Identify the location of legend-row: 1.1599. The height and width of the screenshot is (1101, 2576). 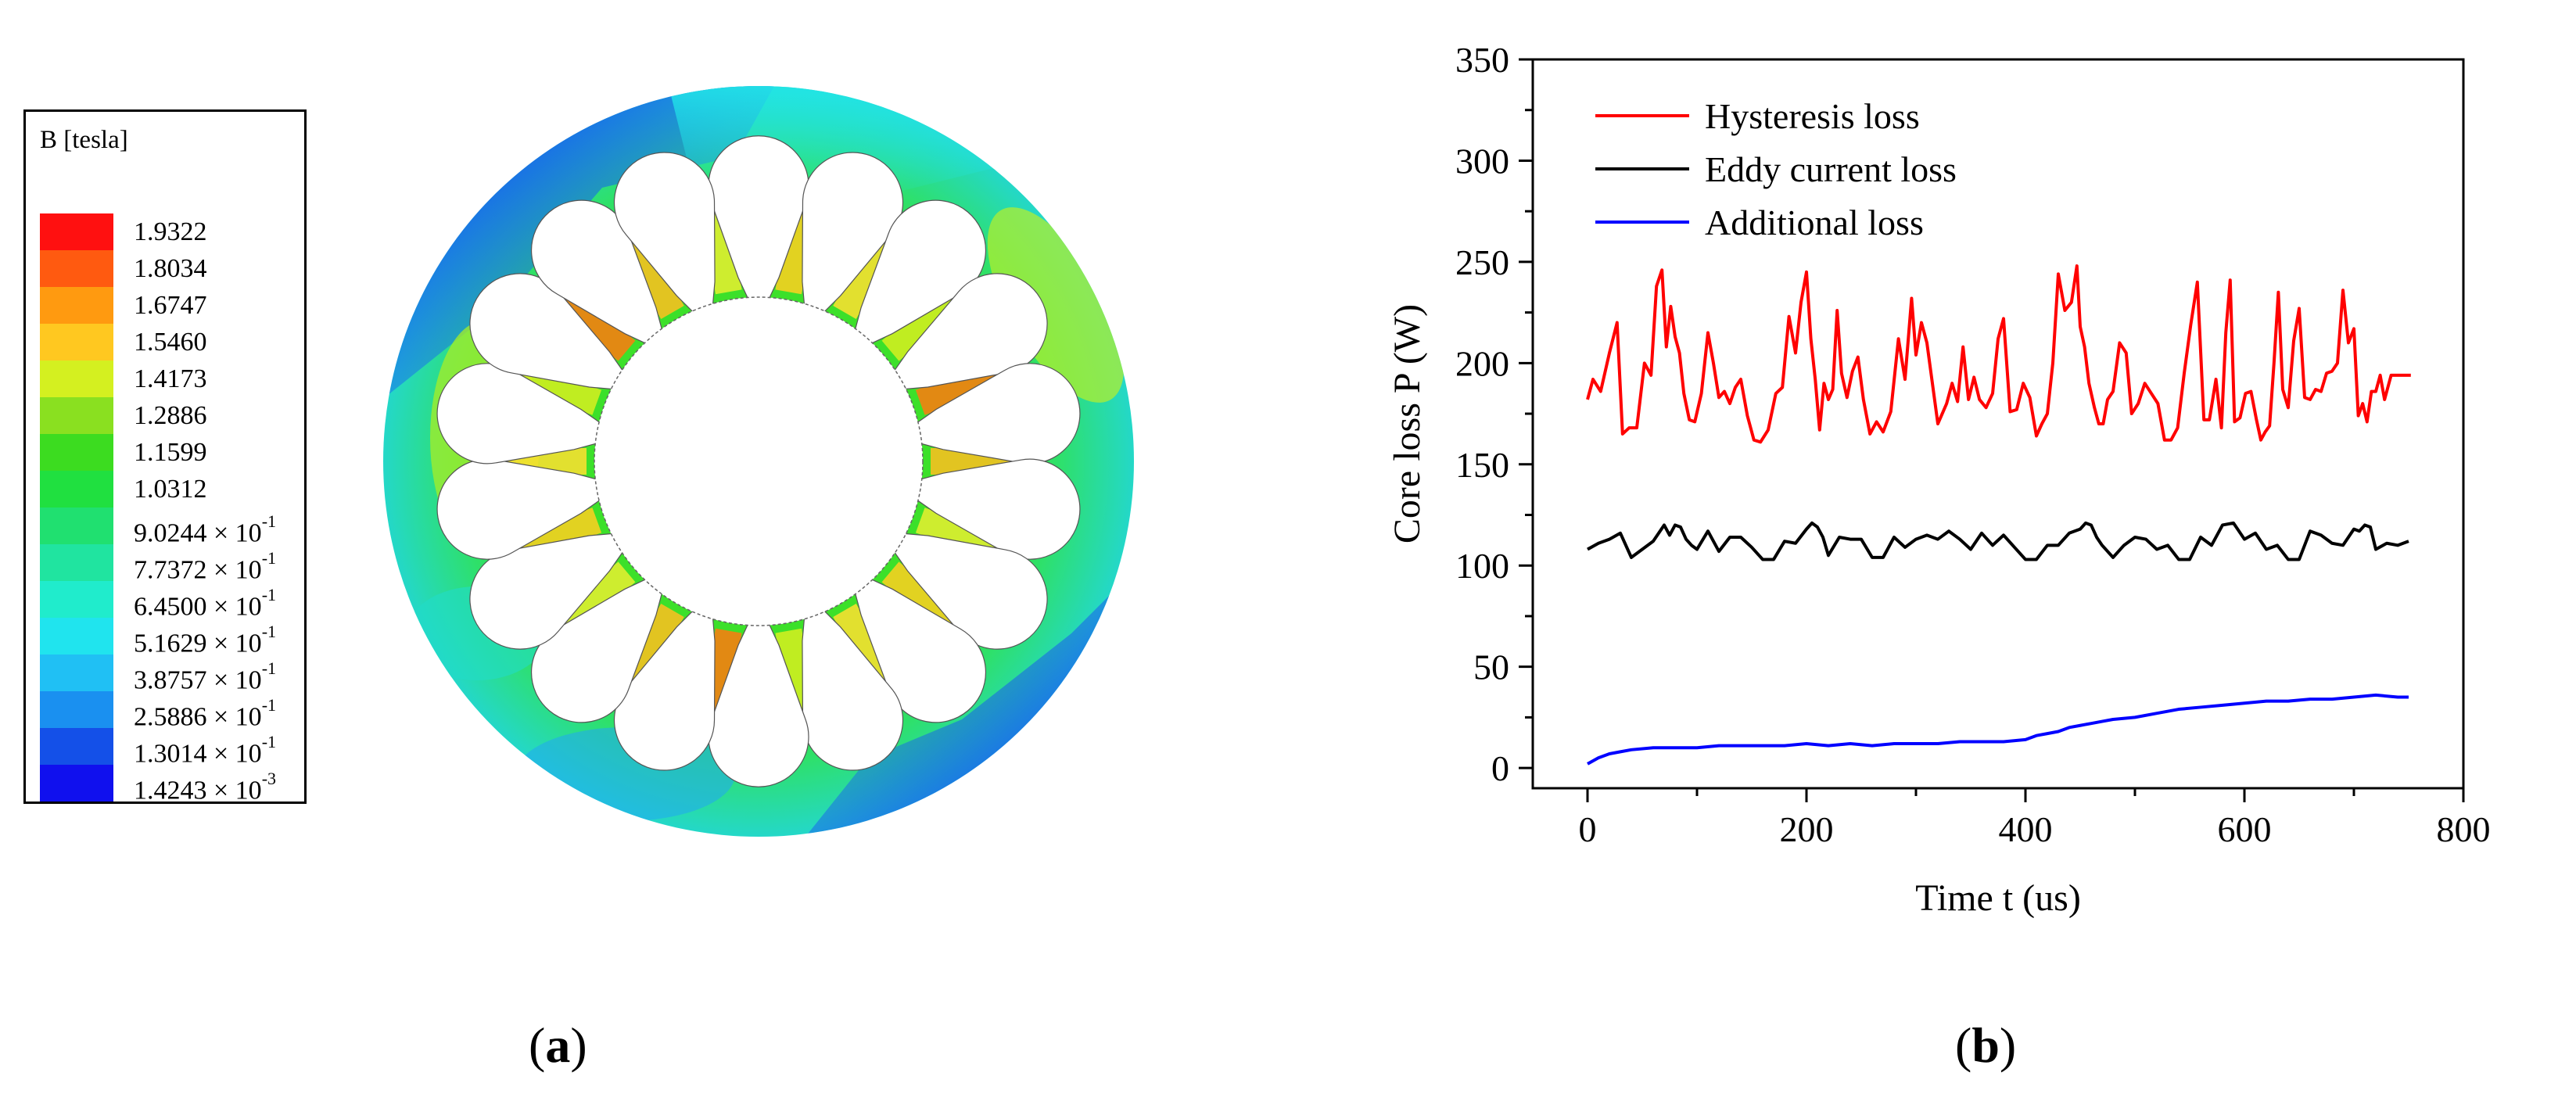
(169, 453).